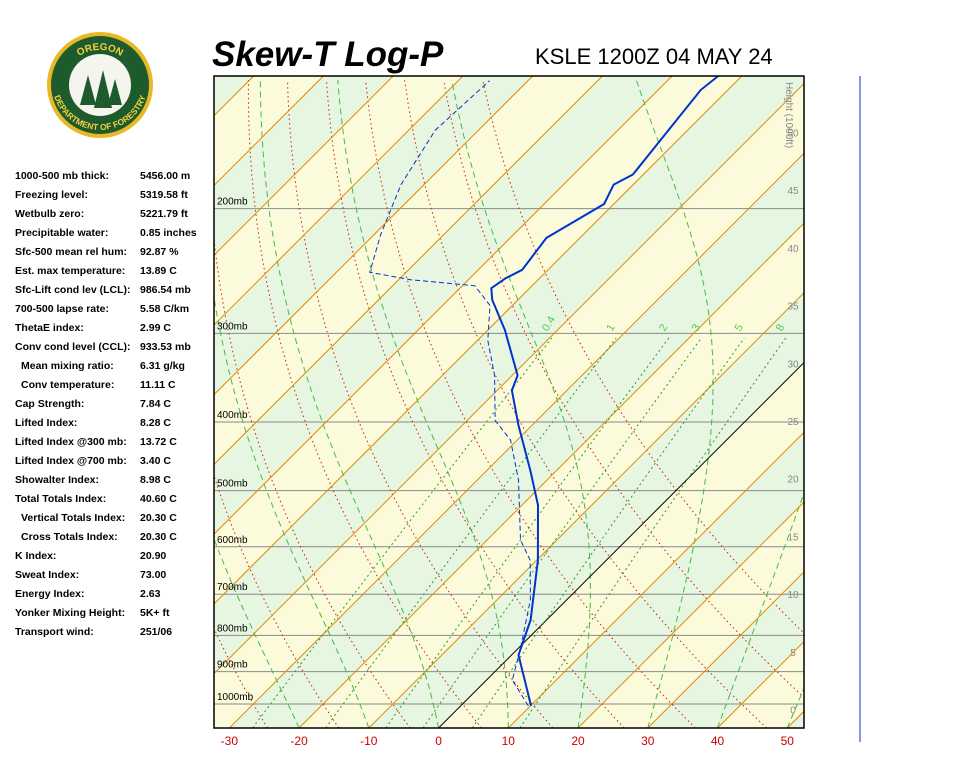  I want to click on chart-title: Skew-T Log-P, so click(328, 54).